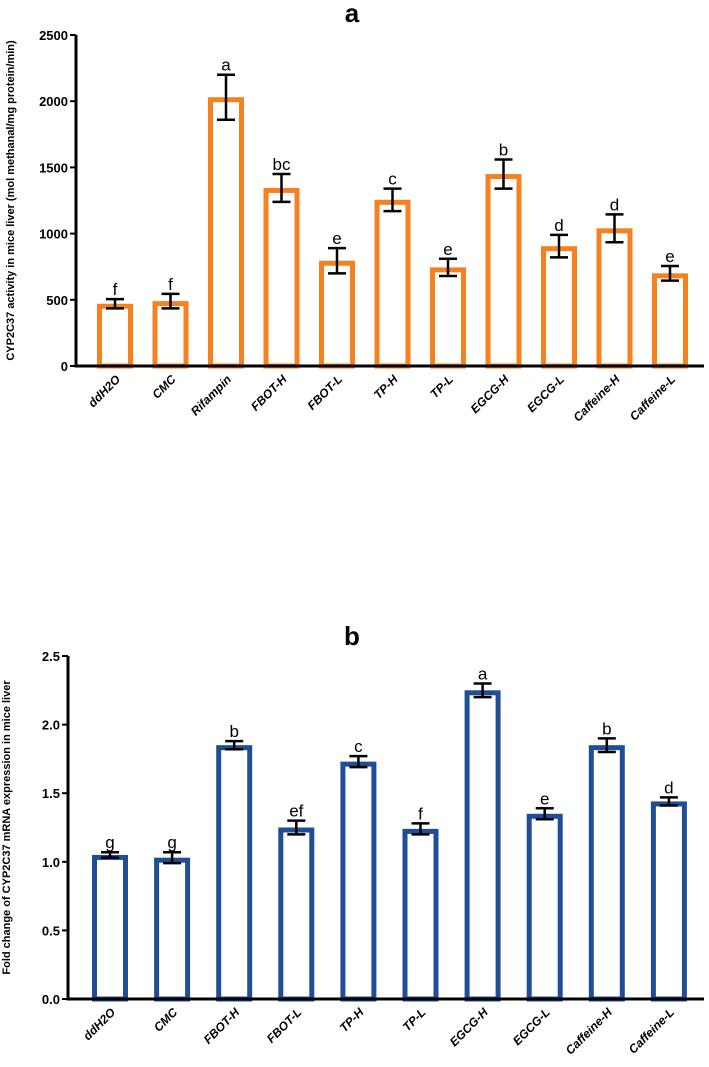  Describe the element at coordinates (296, 811) in the screenshot. I see `significance-letter: ef` at that location.